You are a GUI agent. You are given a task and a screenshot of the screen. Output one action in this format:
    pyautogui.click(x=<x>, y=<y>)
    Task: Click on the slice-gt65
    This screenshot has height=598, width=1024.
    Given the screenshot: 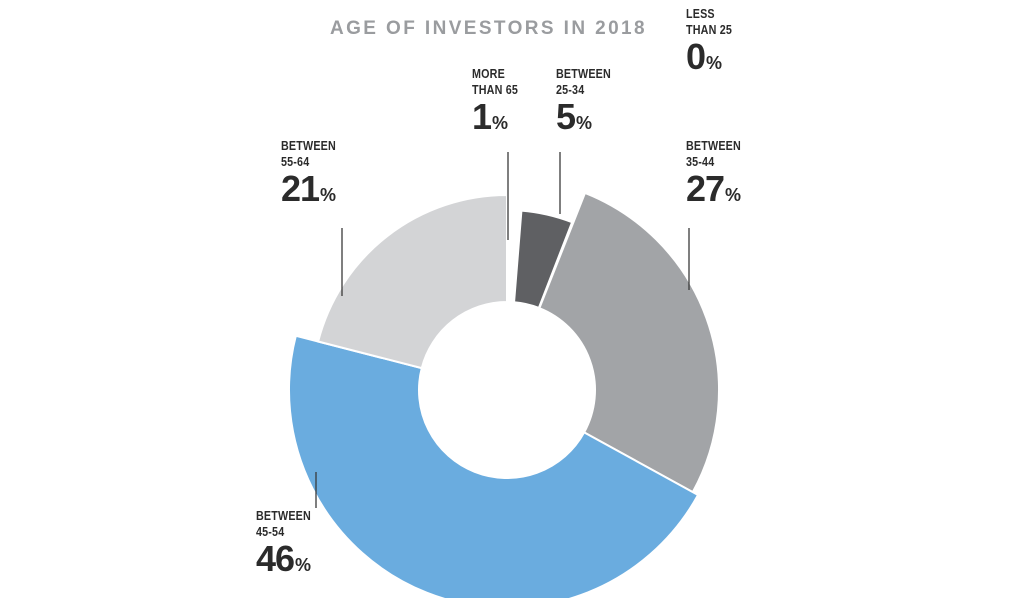 What is the action you would take?
    pyautogui.click(x=512, y=289)
    